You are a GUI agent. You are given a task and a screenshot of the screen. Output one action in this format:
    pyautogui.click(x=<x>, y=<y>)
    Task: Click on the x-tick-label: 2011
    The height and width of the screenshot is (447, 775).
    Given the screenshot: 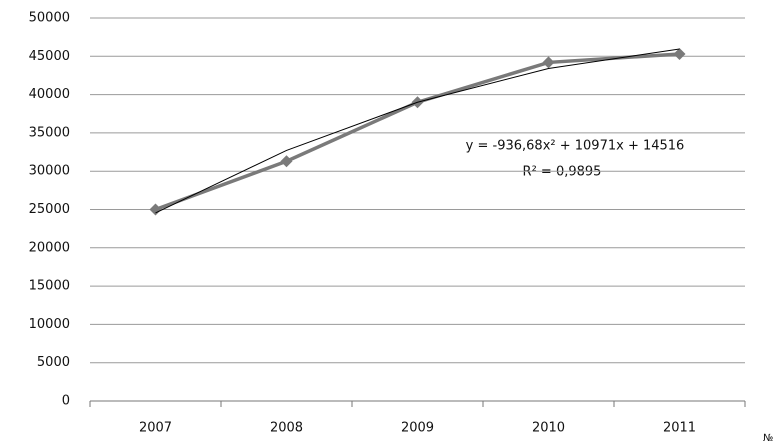 What is the action you would take?
    pyautogui.click(x=679, y=428)
    